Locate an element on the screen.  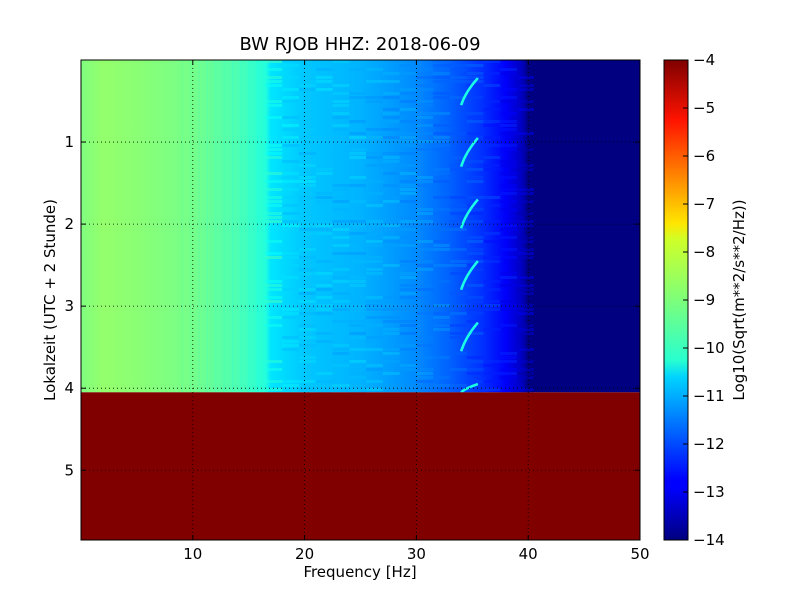
colorbar-tick-label: −4 is located at coordinates (704, 60).